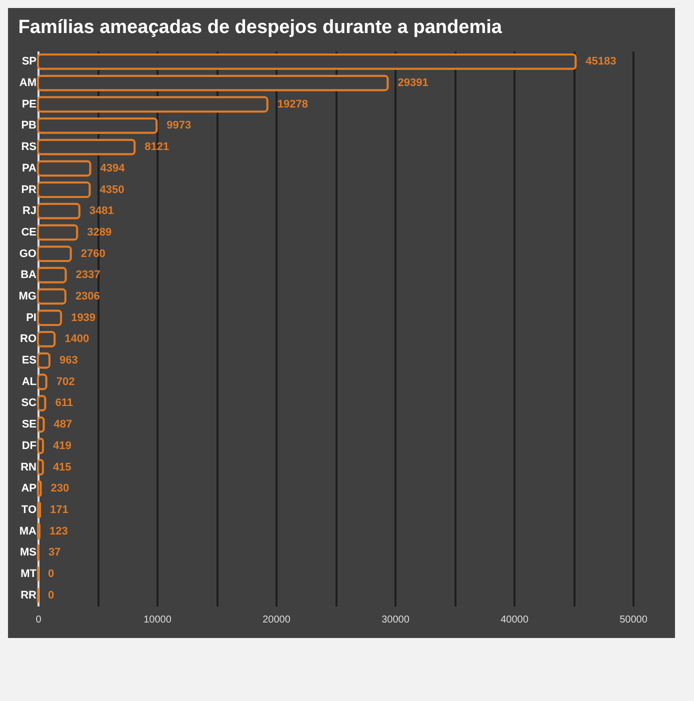 The image size is (694, 701). What do you see at coordinates (158, 620) in the screenshot?
I see `x-tick-label: 10000` at bounding box center [158, 620].